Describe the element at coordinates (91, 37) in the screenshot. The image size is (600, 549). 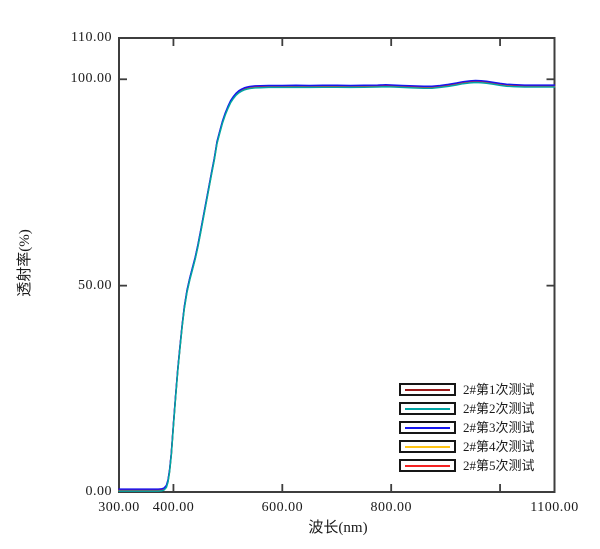
I see `y-tick-label: 110.00` at that location.